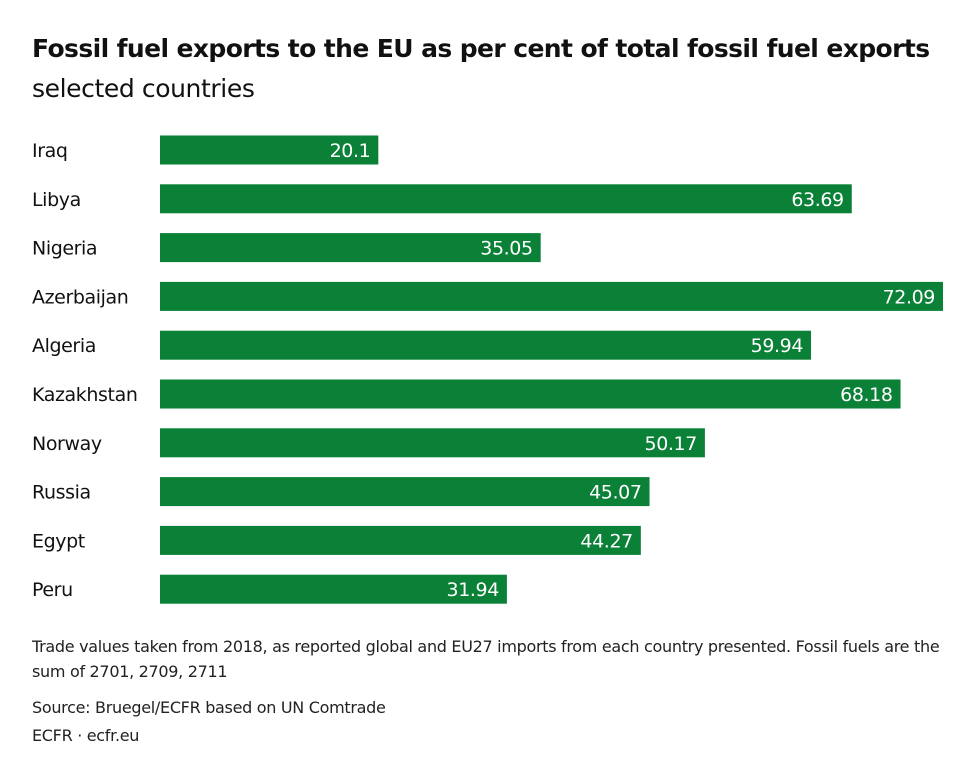 This screenshot has width=972, height=777. I want to click on value-label: 44.27, so click(606, 541).